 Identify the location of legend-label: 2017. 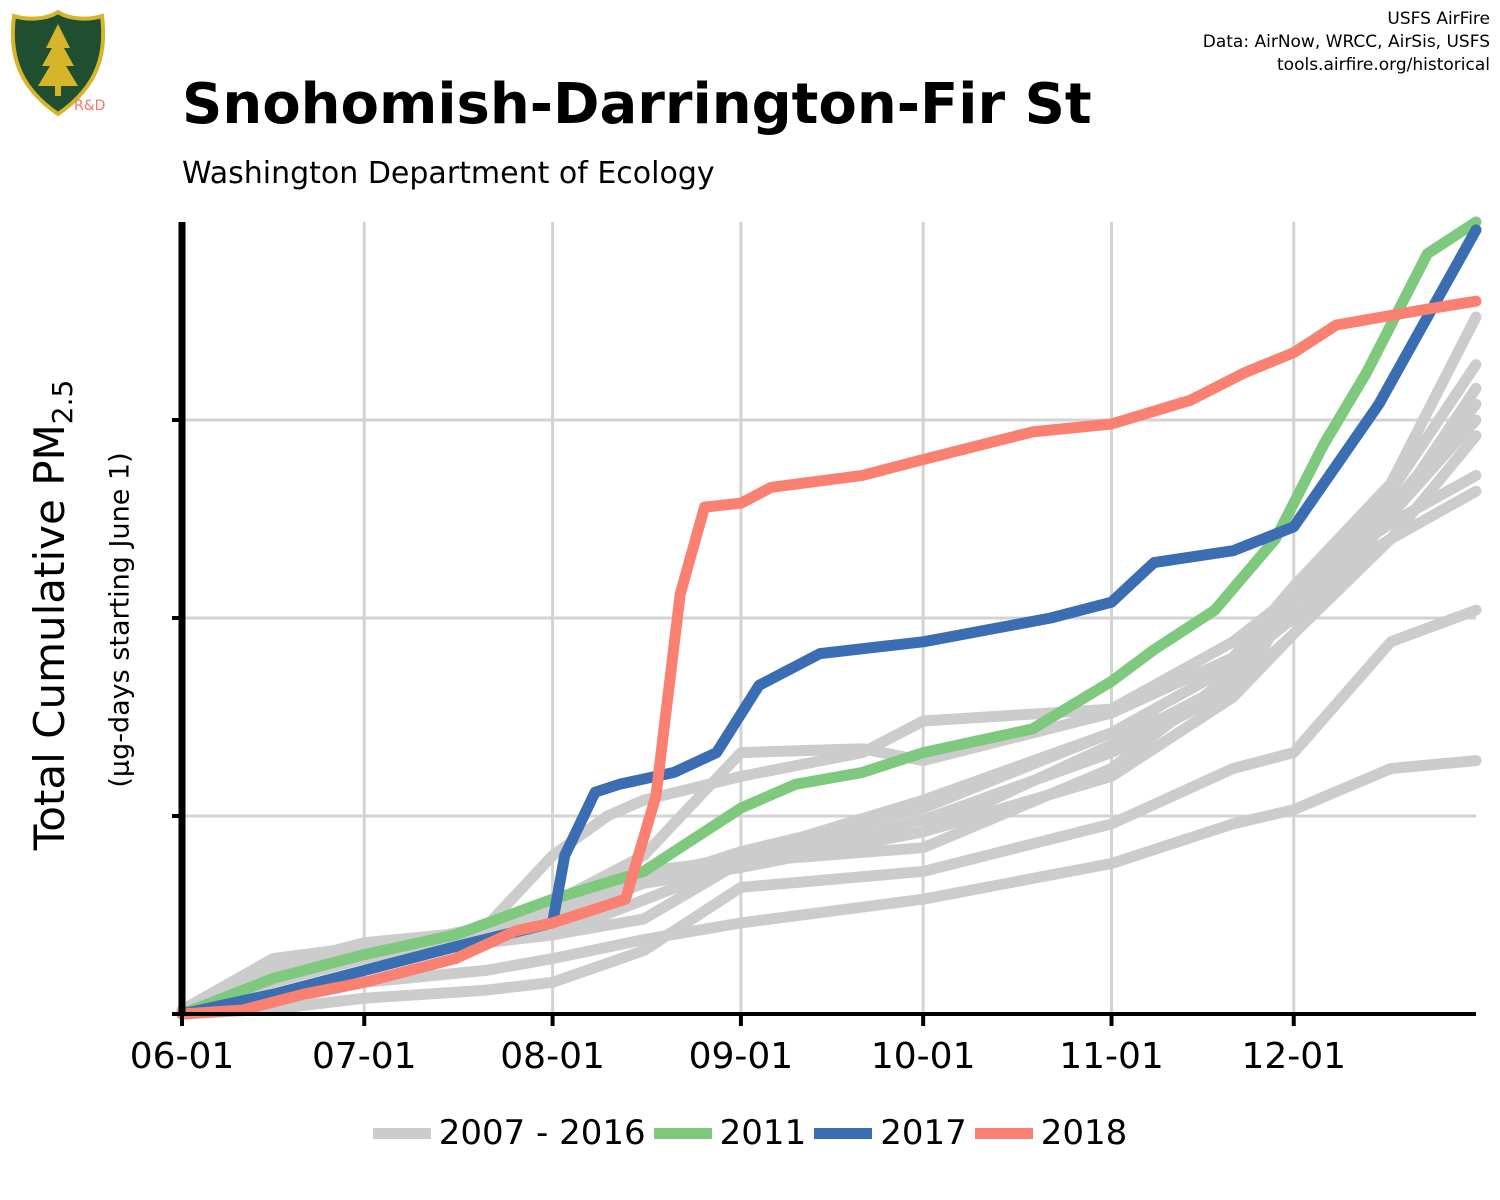
(923, 1133).